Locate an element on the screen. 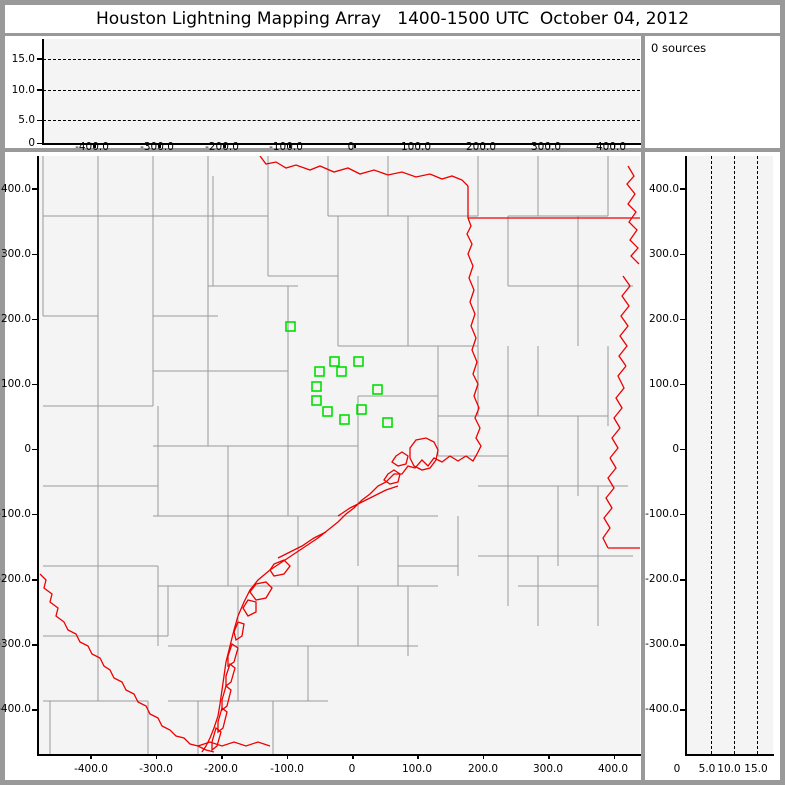  ew-ytick-label--400: -400.0 is located at coordinates (662, 709).